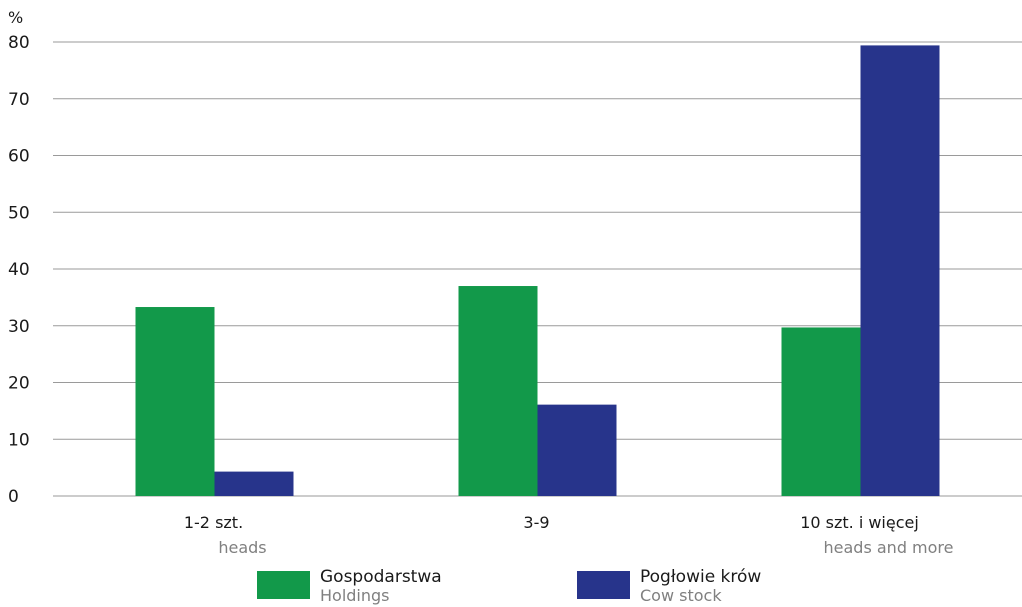 This screenshot has width=1022, height=607. Describe the element at coordinates (15, 17) in the screenshot. I see `y-axis-unit: %` at that location.